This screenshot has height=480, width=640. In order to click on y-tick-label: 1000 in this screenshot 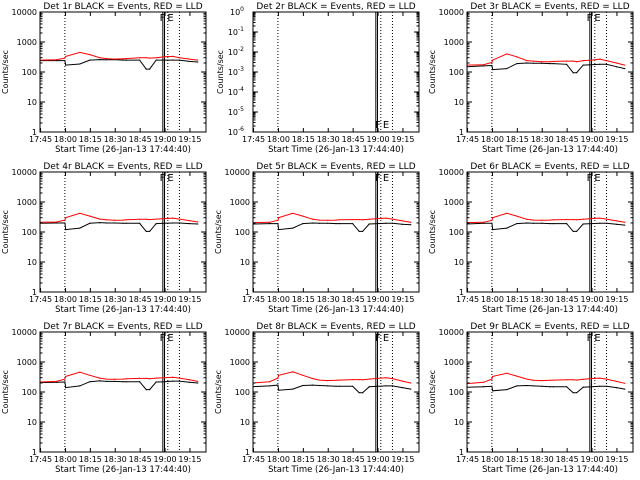, I will do `click(27, 202)`.